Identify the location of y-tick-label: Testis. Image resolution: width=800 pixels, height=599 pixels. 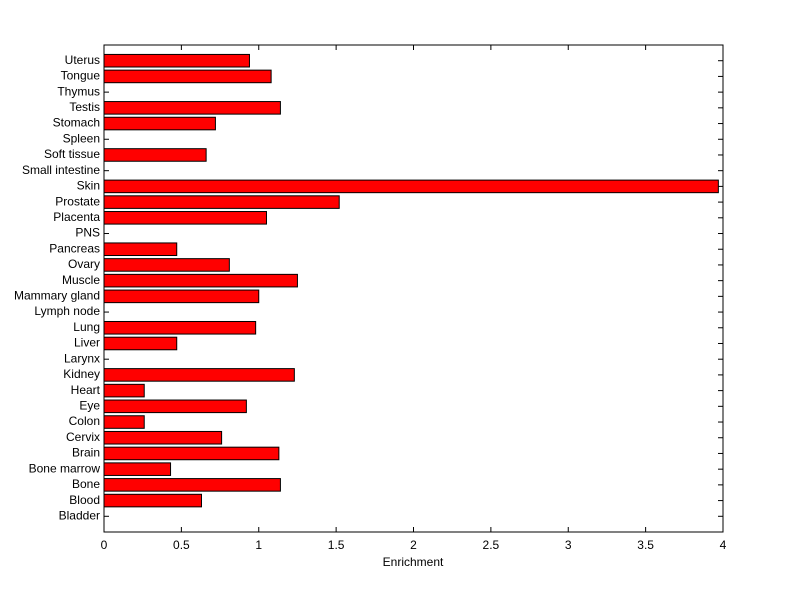
(84, 107).